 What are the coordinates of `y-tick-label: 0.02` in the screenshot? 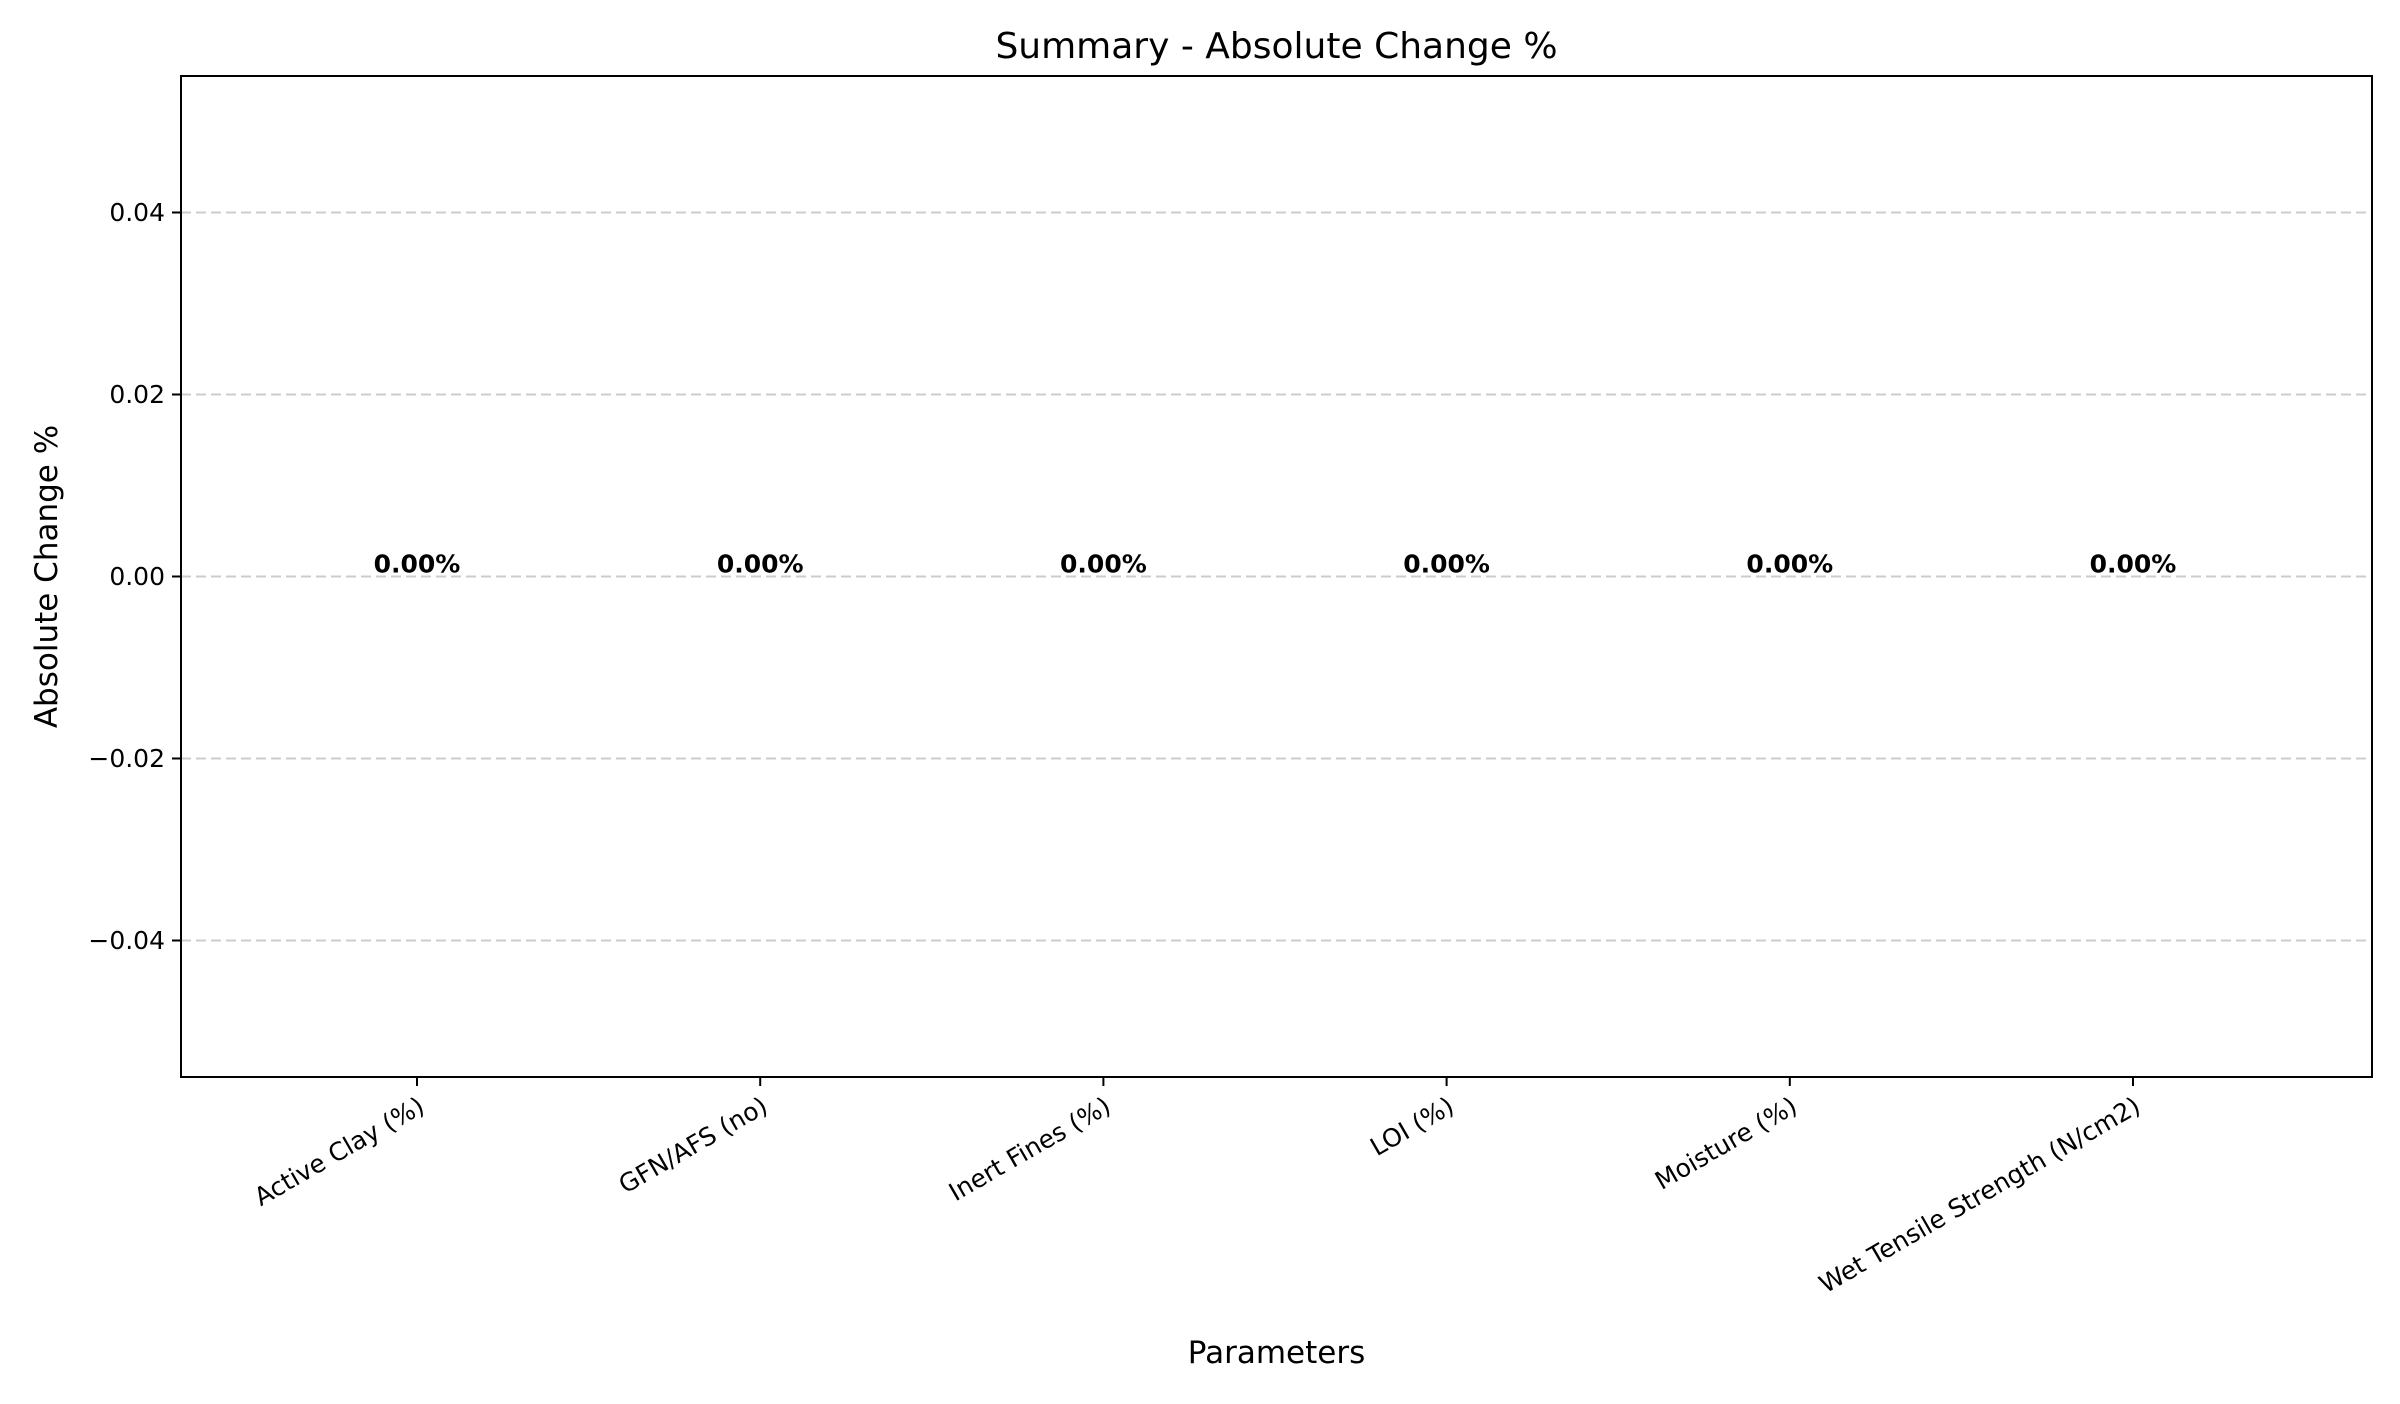 It's located at (137, 394).